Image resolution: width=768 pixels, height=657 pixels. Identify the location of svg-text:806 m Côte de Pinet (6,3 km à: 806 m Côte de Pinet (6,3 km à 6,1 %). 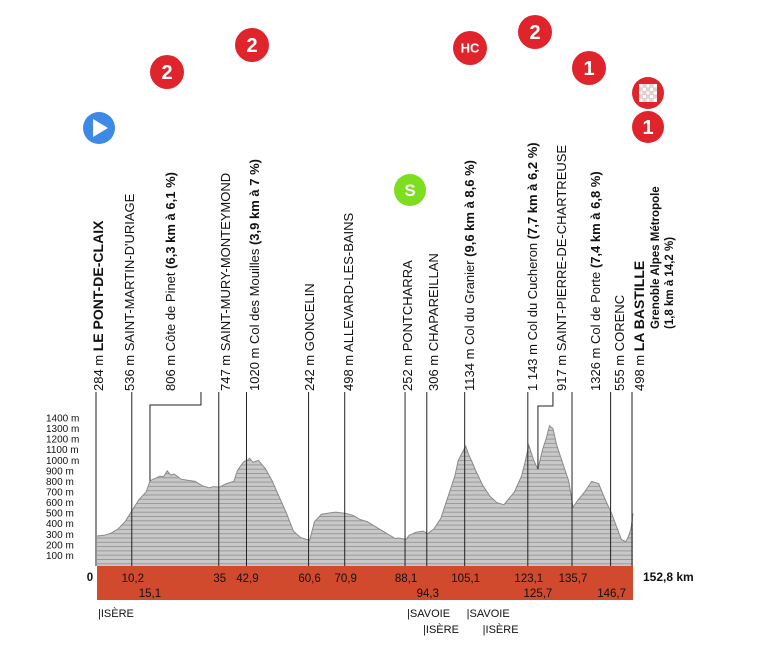
(170, 281).